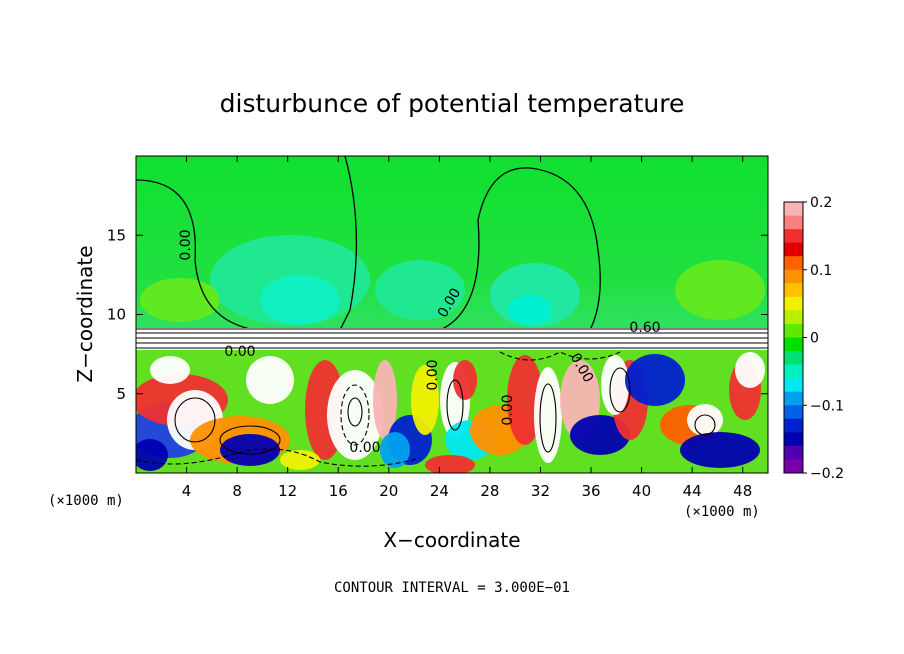  I want to click on colorbar: 0.2 0.1 0 −0.1 −0.2, so click(813, 338).